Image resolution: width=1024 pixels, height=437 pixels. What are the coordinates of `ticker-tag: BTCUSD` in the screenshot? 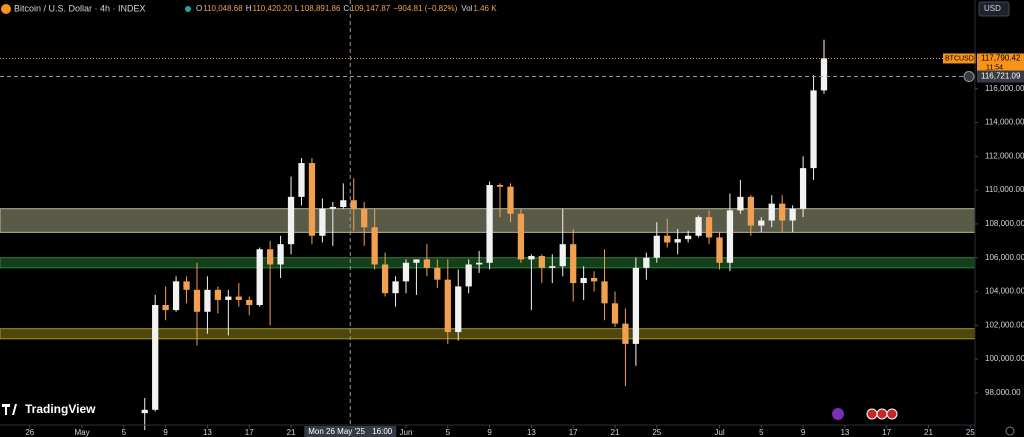 It's located at (959, 58).